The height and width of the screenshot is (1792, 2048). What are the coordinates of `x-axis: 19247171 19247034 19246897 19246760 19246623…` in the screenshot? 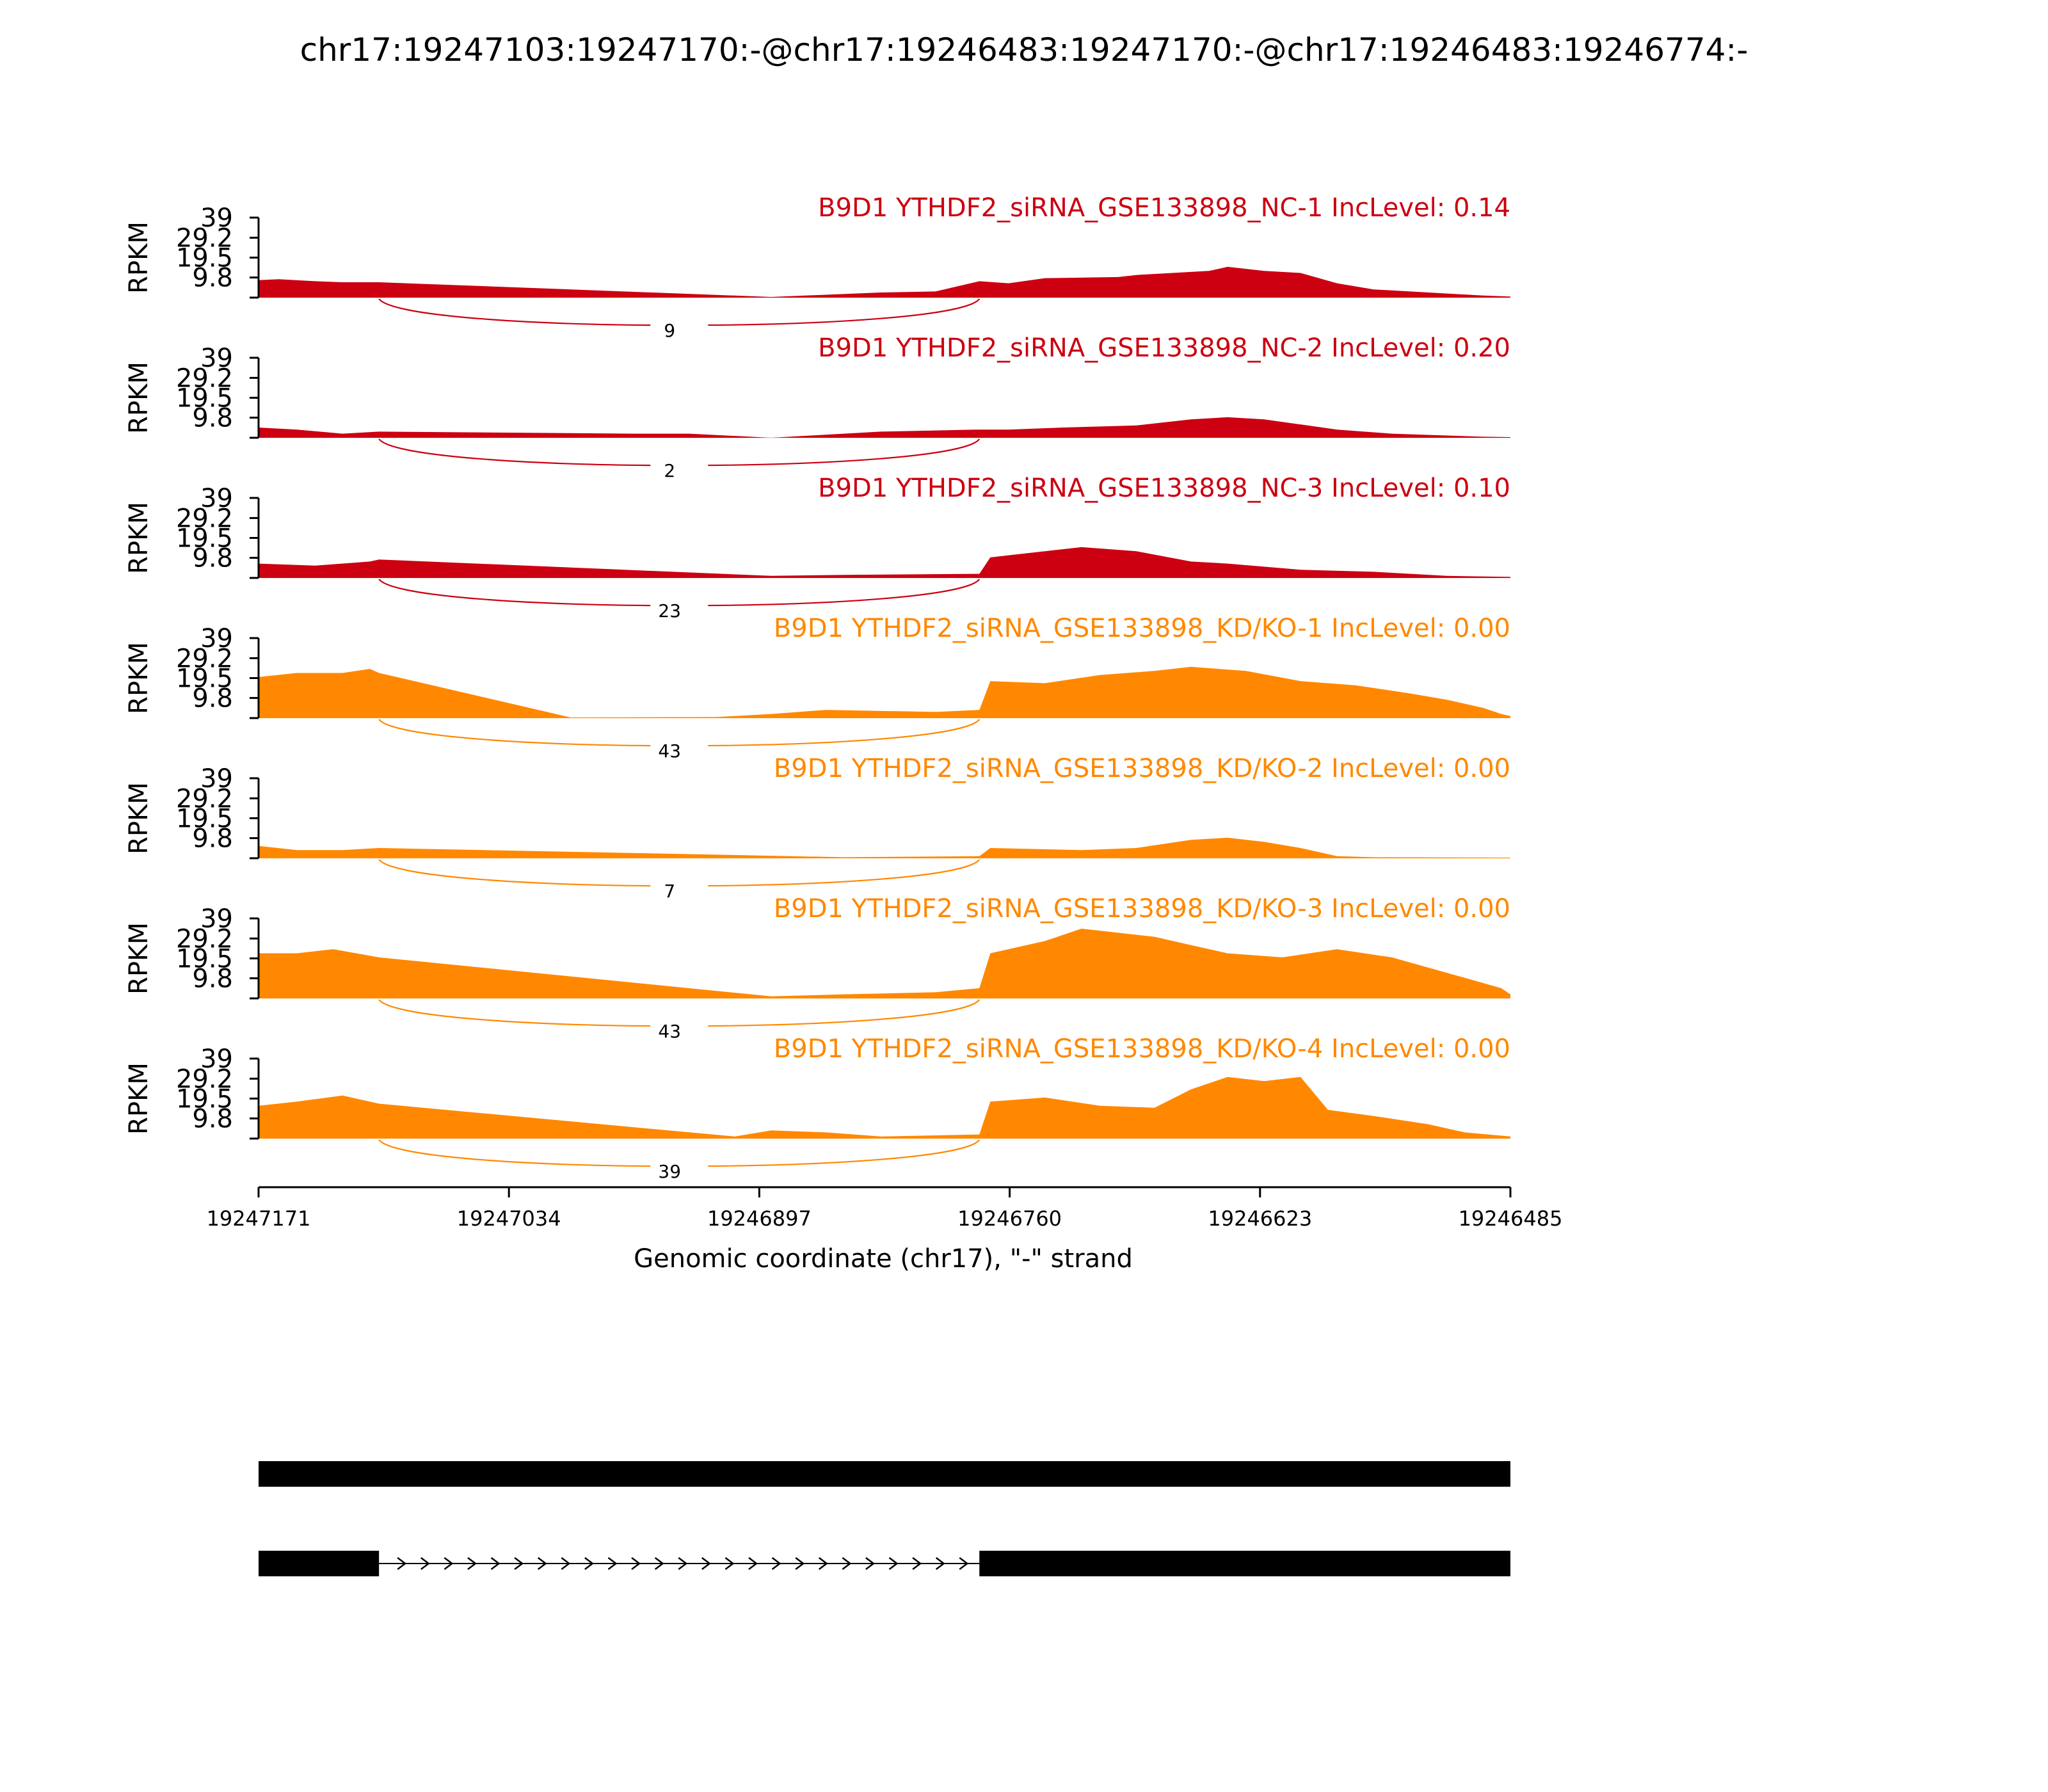 It's located at (885, 1208).